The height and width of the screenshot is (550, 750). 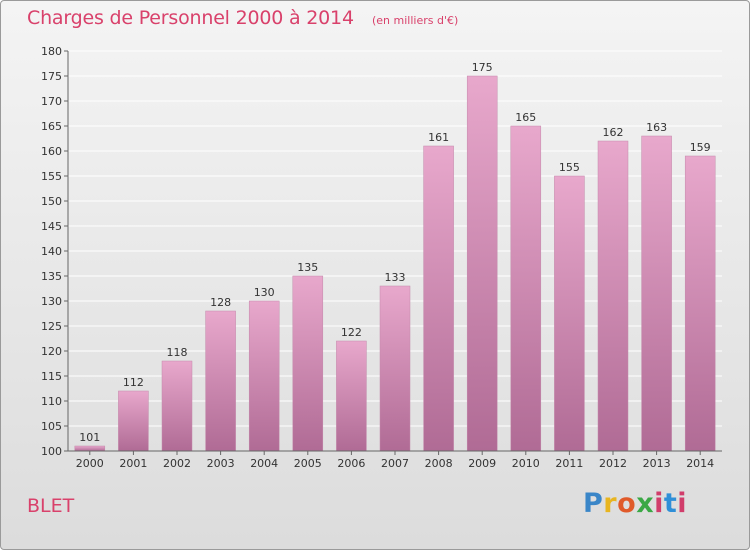 I want to click on data-label: 101, so click(x=89, y=437).